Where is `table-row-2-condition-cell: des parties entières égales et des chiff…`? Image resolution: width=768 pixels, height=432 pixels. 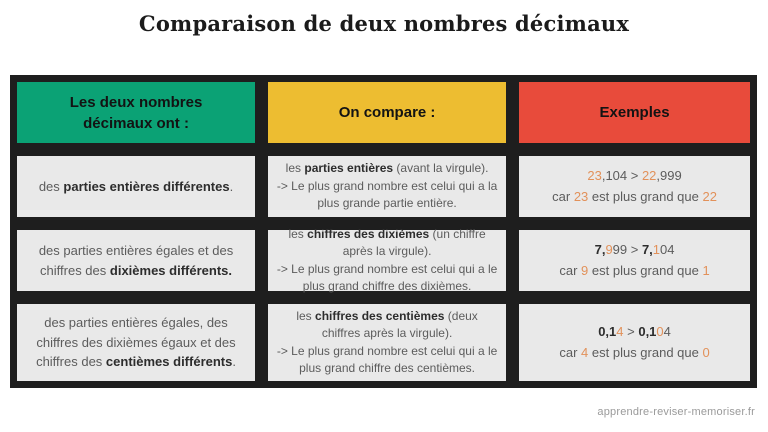
table-row-2-condition-cell: des parties entières égales et des chiff… is located at coordinates (136, 260).